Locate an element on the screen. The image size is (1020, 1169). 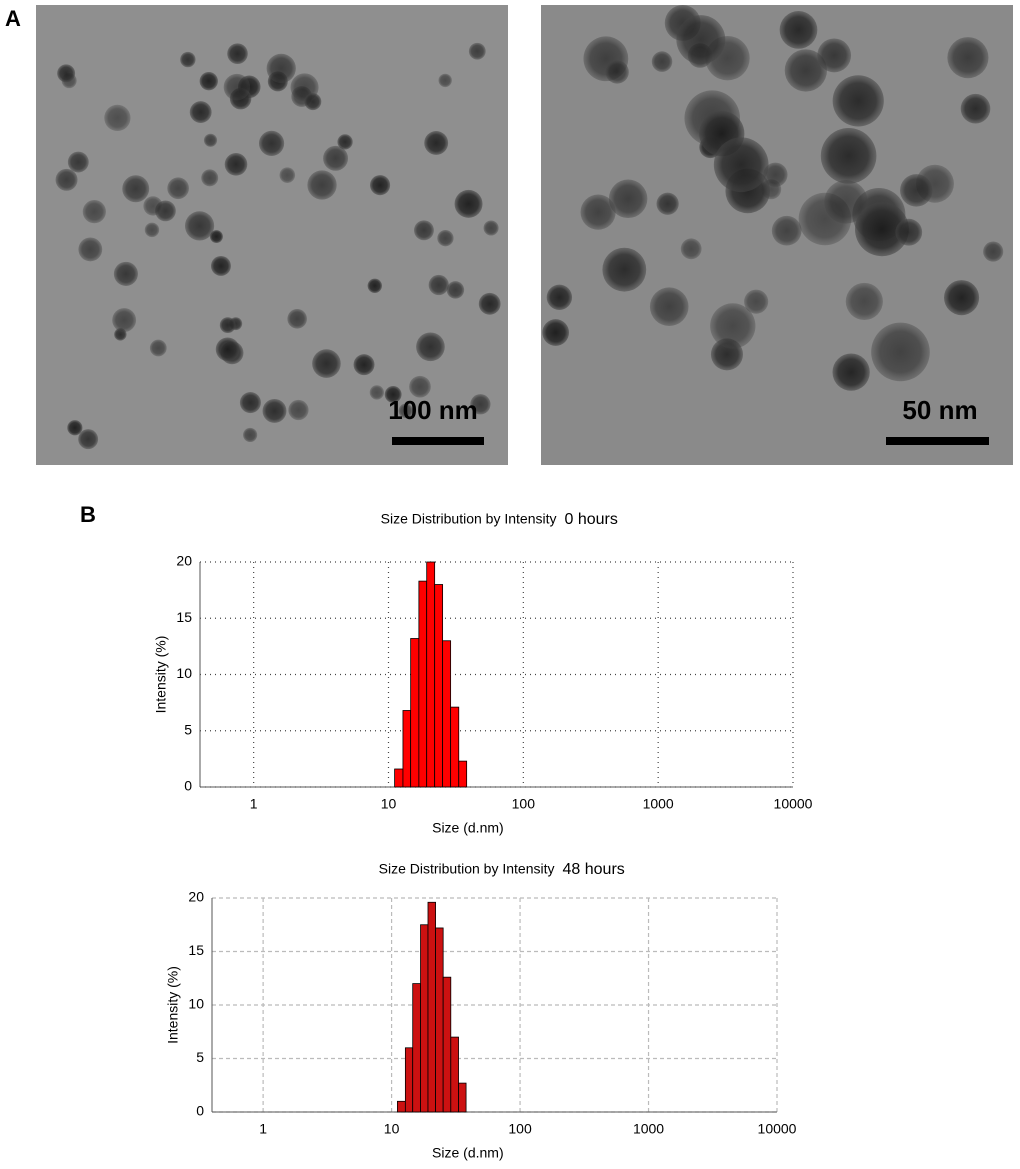
panel-label: B is located at coordinates (88, 514).